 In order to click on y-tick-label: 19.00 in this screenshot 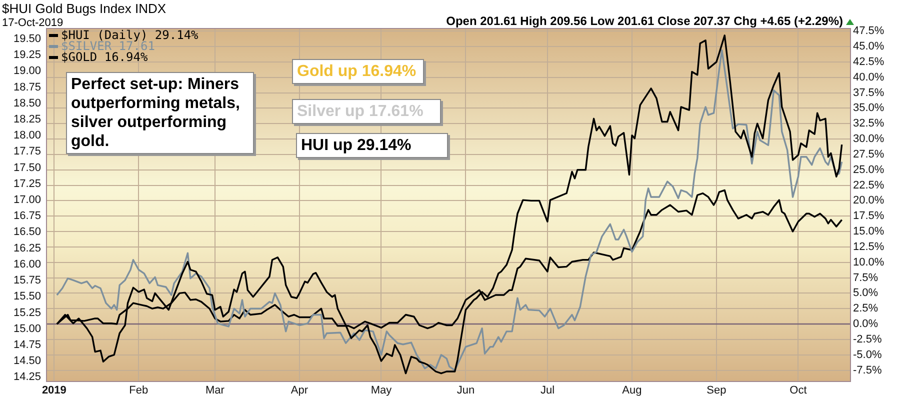, I will do `click(27, 71)`.